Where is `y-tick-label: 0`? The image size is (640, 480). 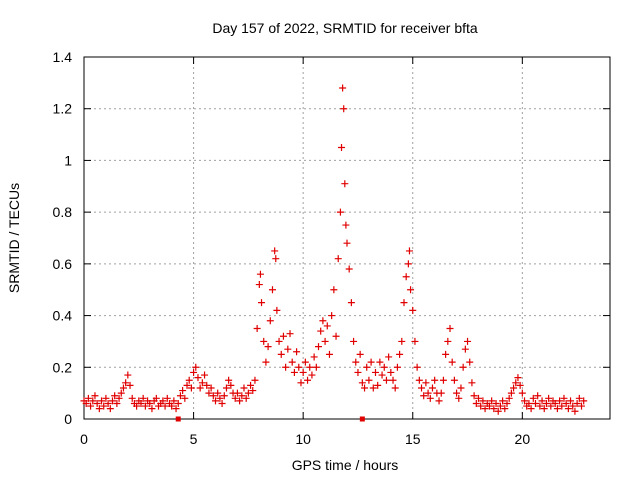 y-tick-label: 0 is located at coordinates (68, 419).